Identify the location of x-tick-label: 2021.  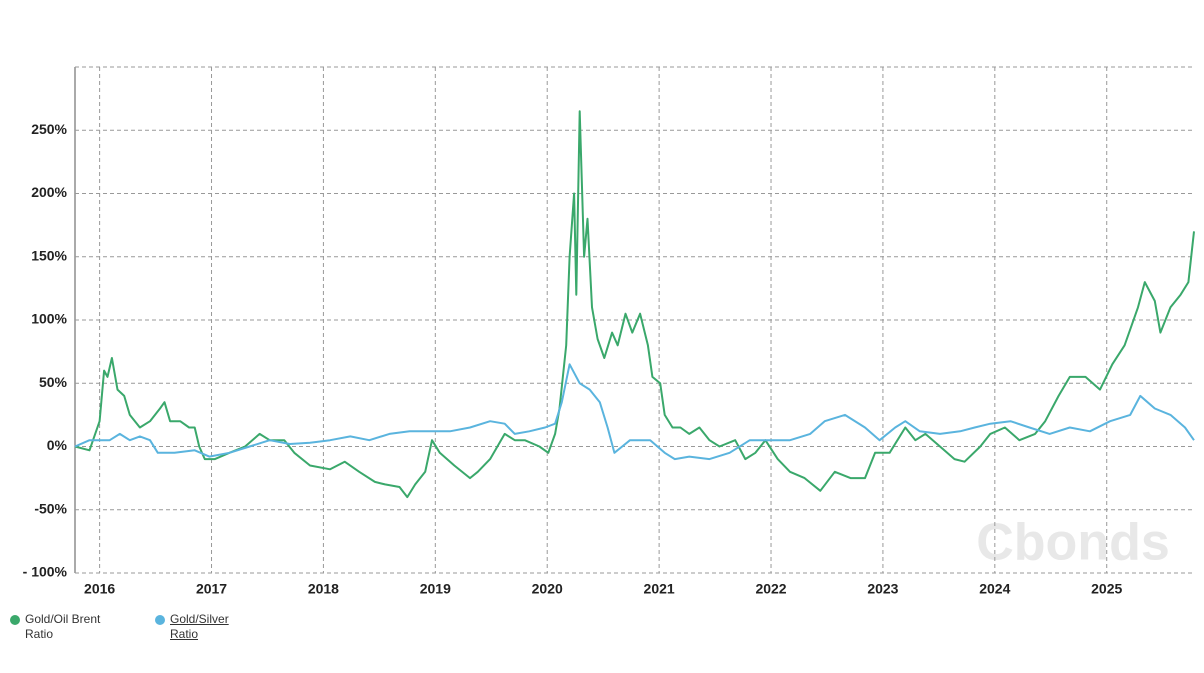
(659, 589).